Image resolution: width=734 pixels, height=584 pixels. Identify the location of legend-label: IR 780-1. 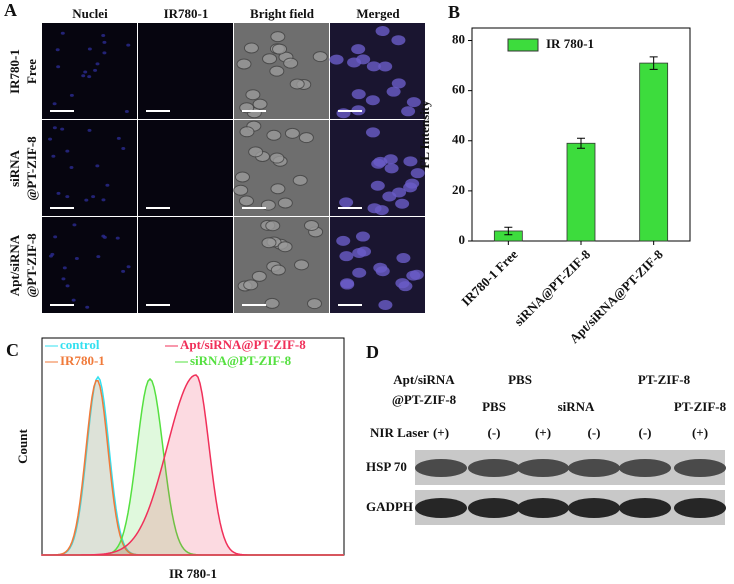
(570, 43).